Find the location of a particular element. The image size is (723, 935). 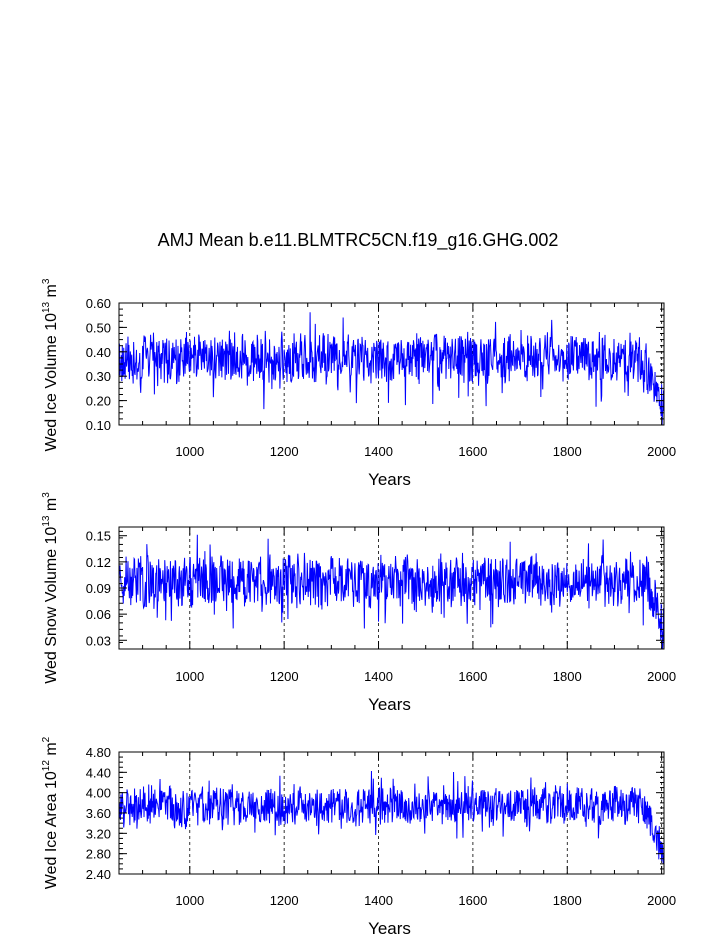

y-tick-label: 0.10 is located at coordinates (98, 425).